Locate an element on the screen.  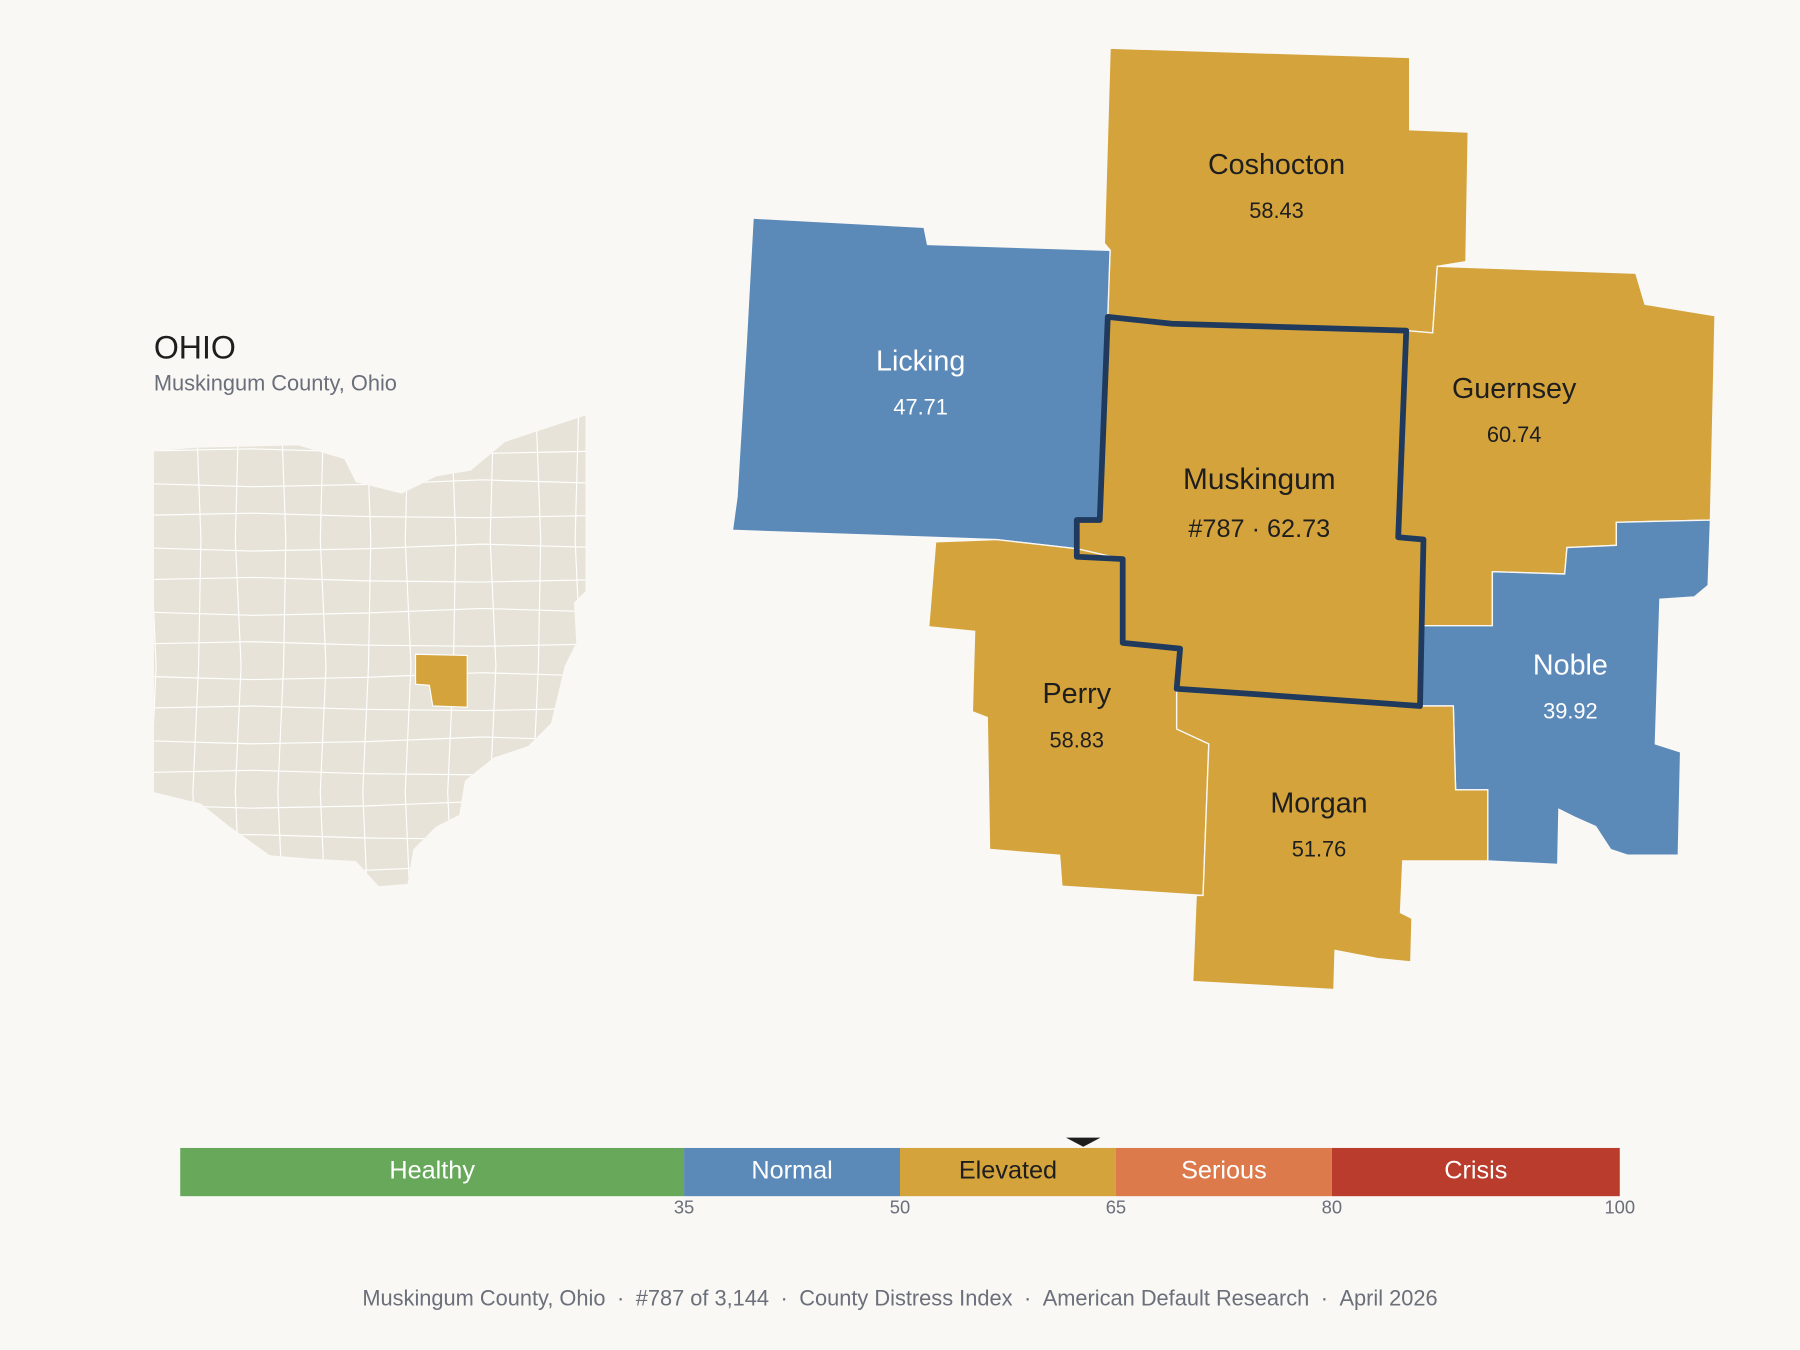
legend-band-label: Crisis is located at coordinates (1475, 1171).